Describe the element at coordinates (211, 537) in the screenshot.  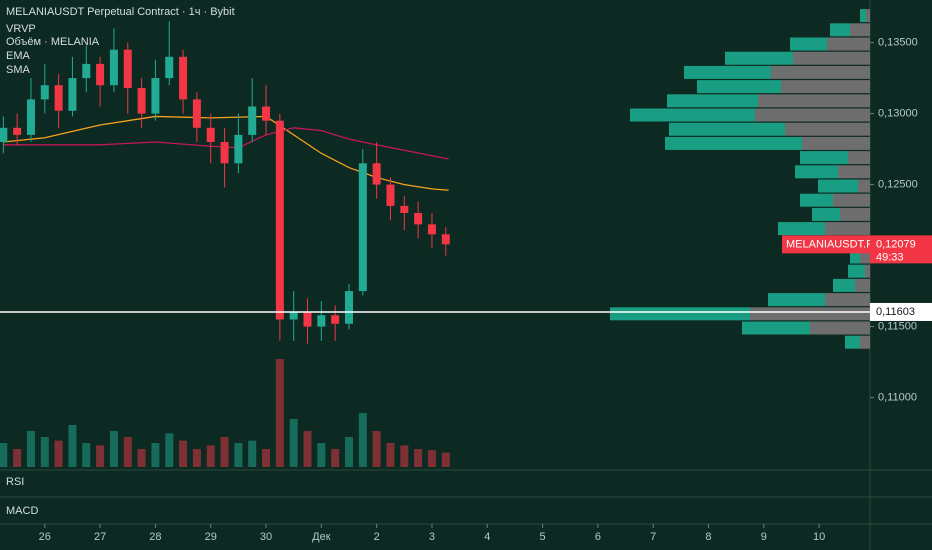
I see `x-tick-label: 29` at that location.